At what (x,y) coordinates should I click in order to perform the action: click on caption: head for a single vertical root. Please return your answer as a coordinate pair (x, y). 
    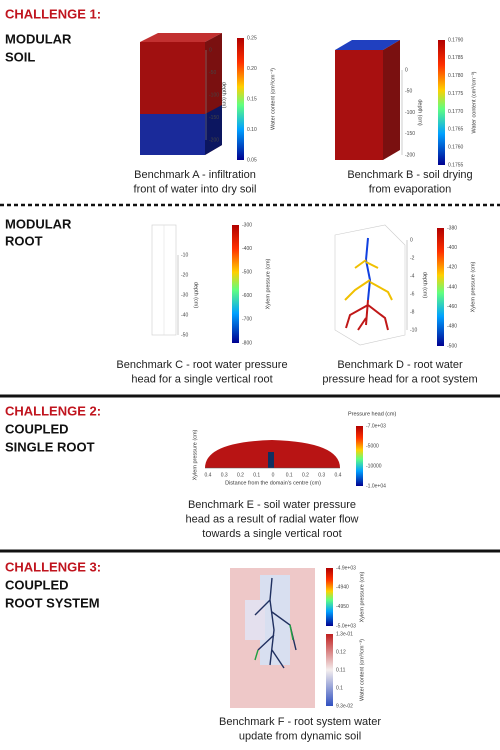
    Looking at the image, I should click on (201, 379).